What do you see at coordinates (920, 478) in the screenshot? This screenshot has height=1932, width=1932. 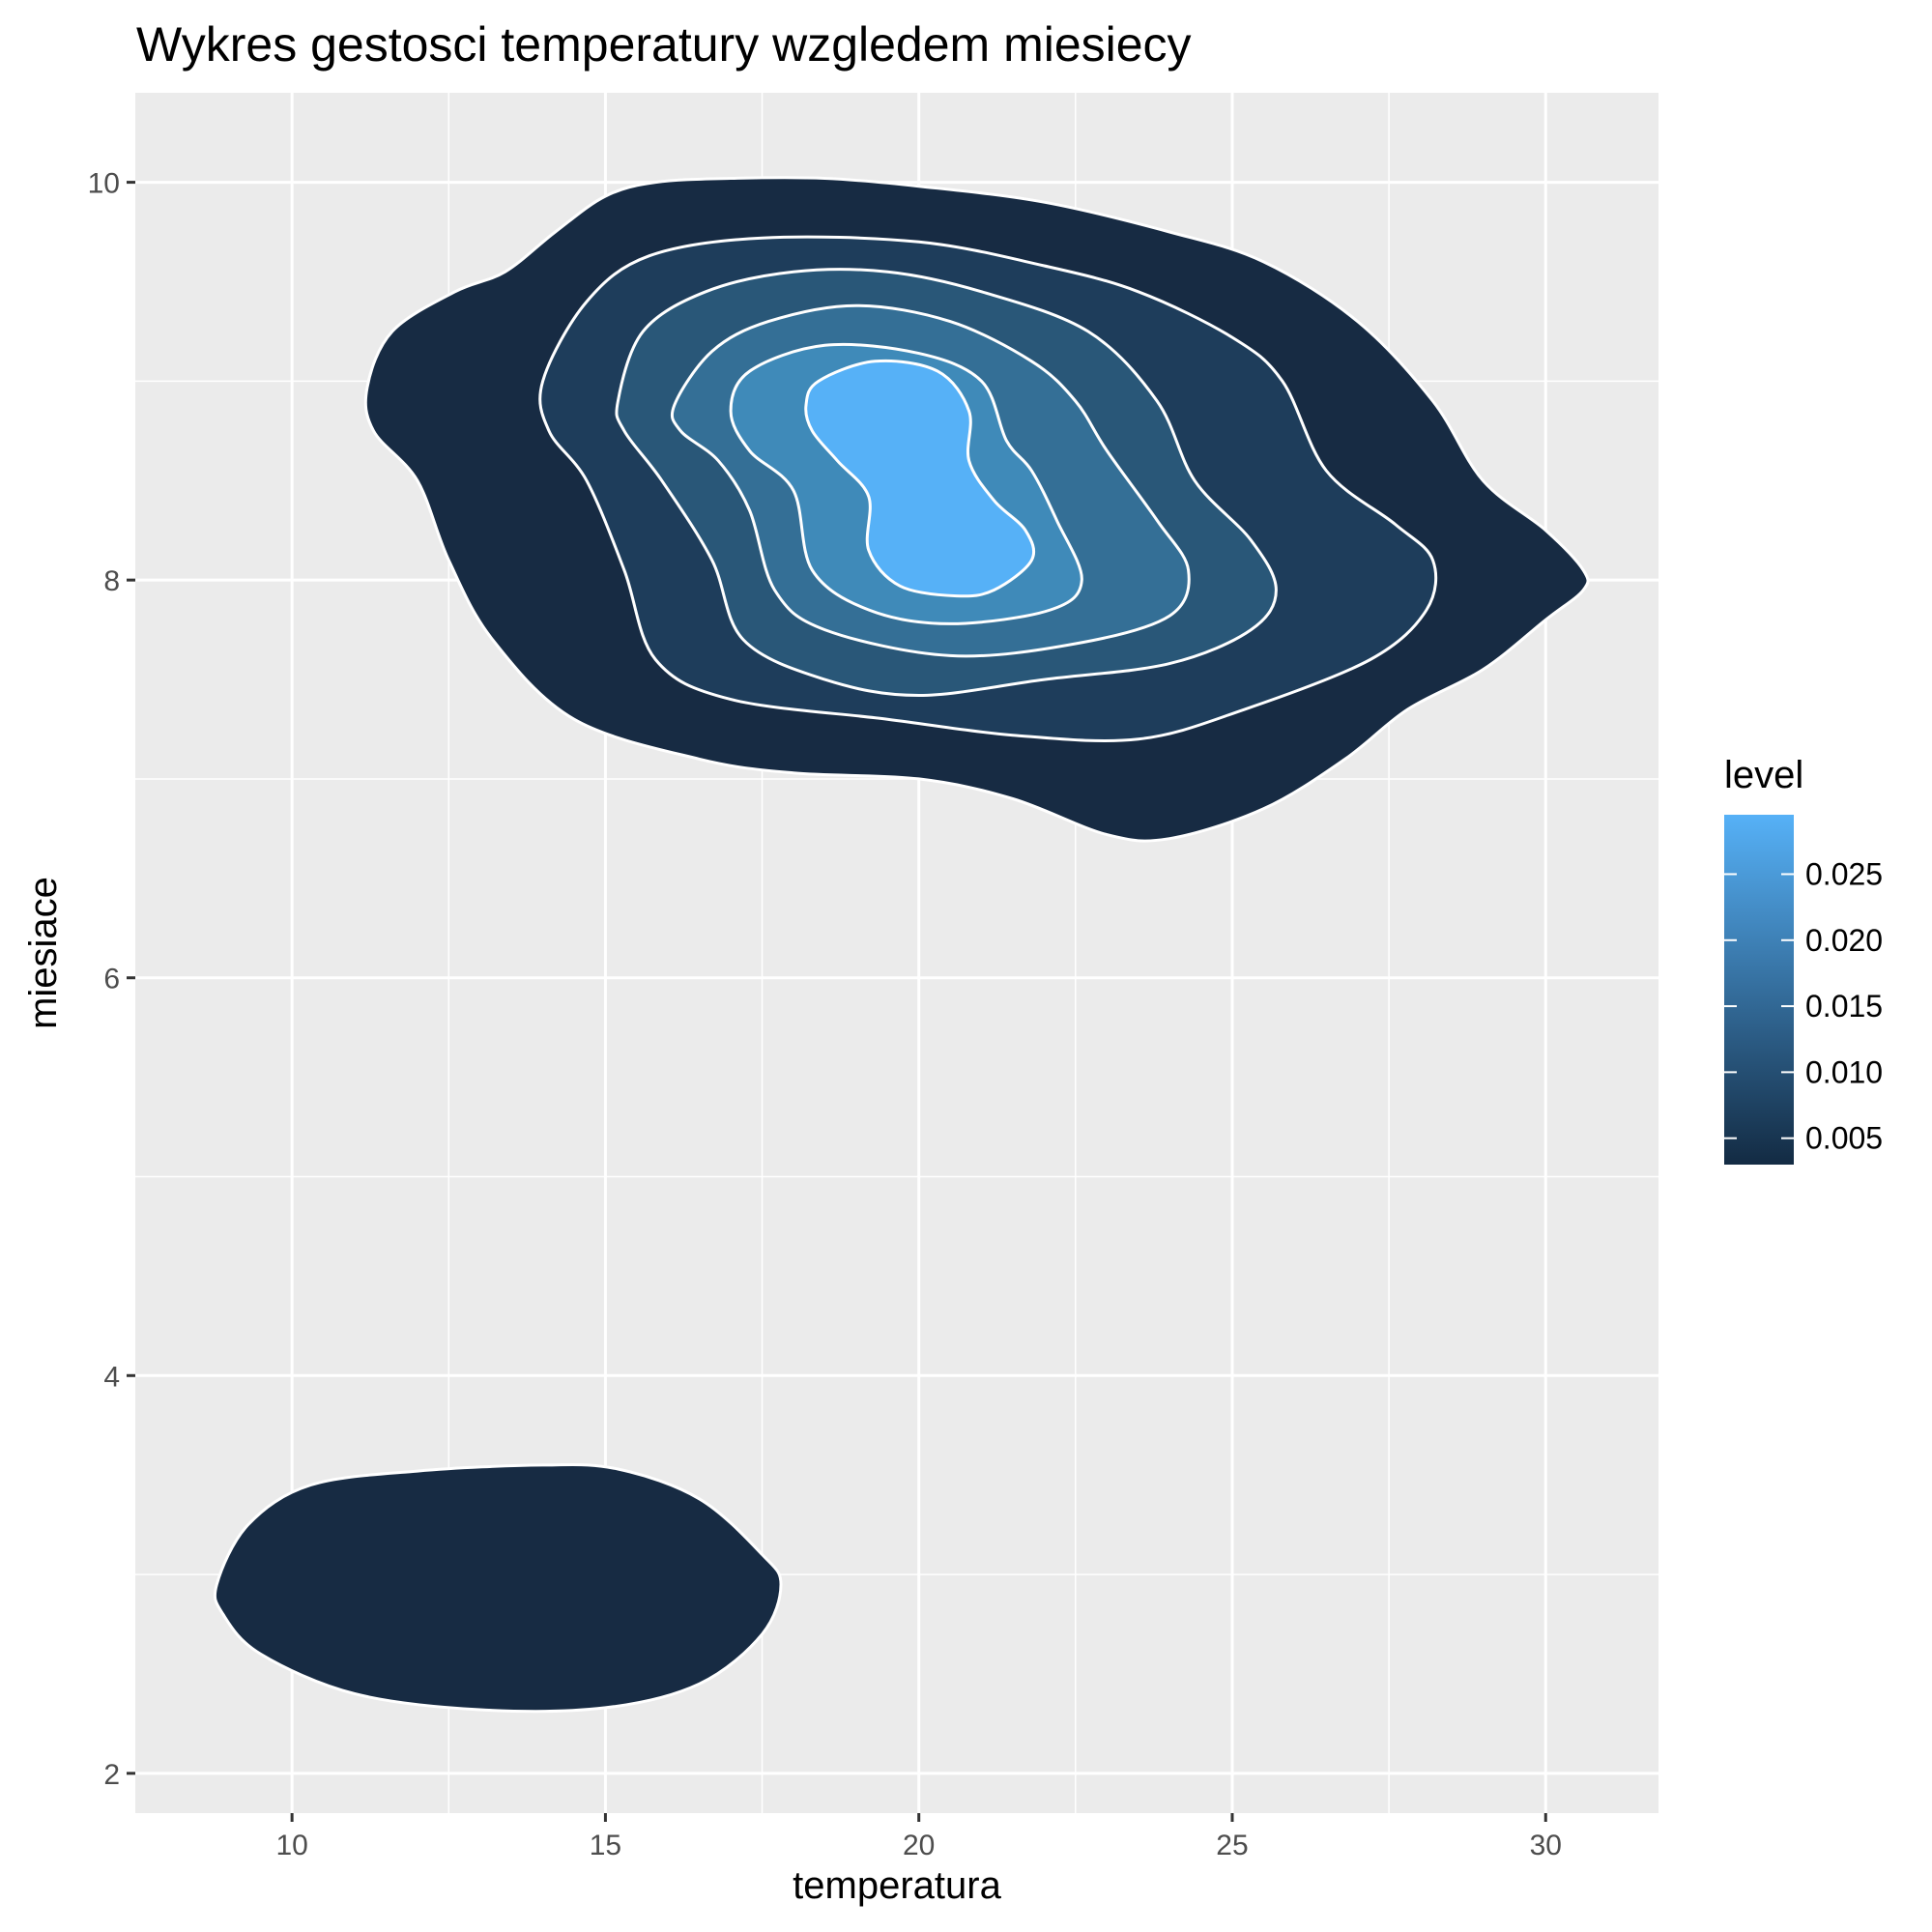 I see `density-contour-0.0295` at bounding box center [920, 478].